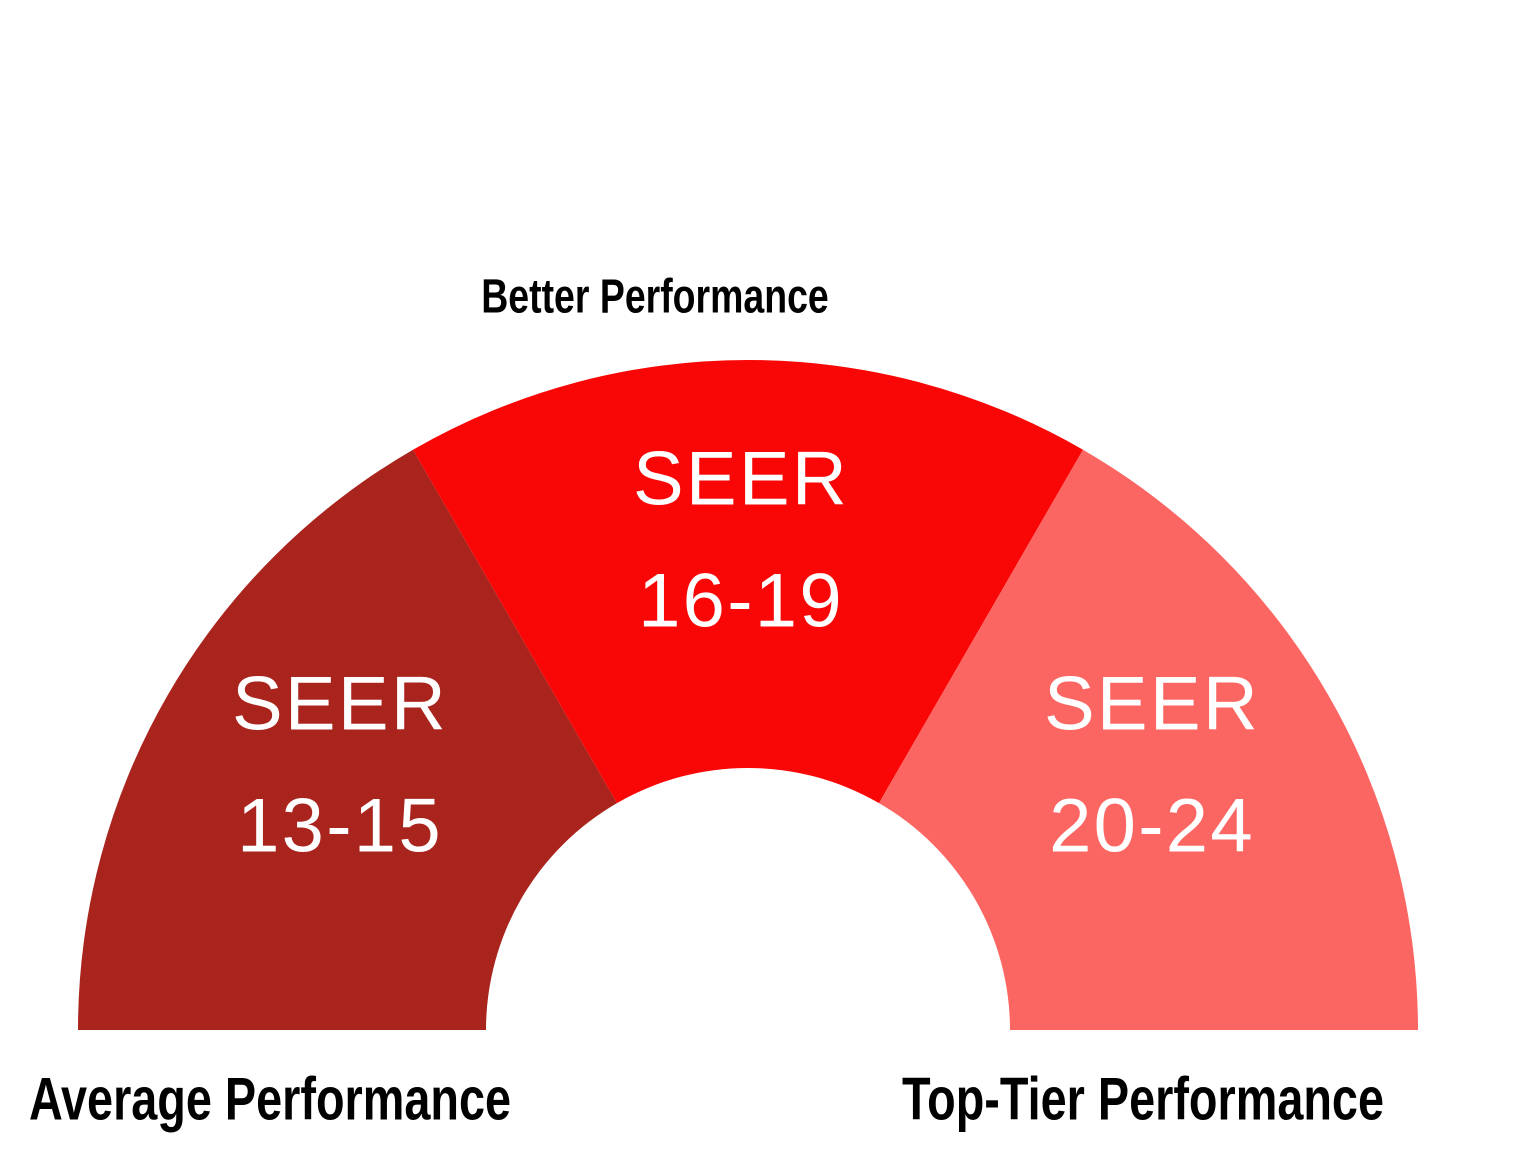  I want to click on segment-label-seer-13-15: SEER 13-15, so click(340, 764).